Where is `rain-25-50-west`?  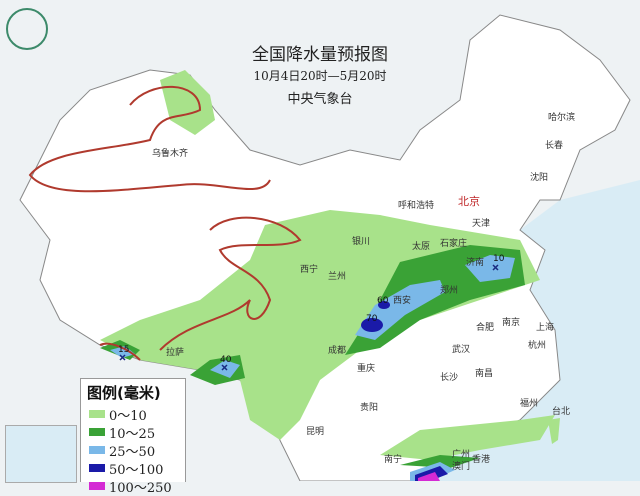
rain-25-50-west is located at coordinates (122, 352).